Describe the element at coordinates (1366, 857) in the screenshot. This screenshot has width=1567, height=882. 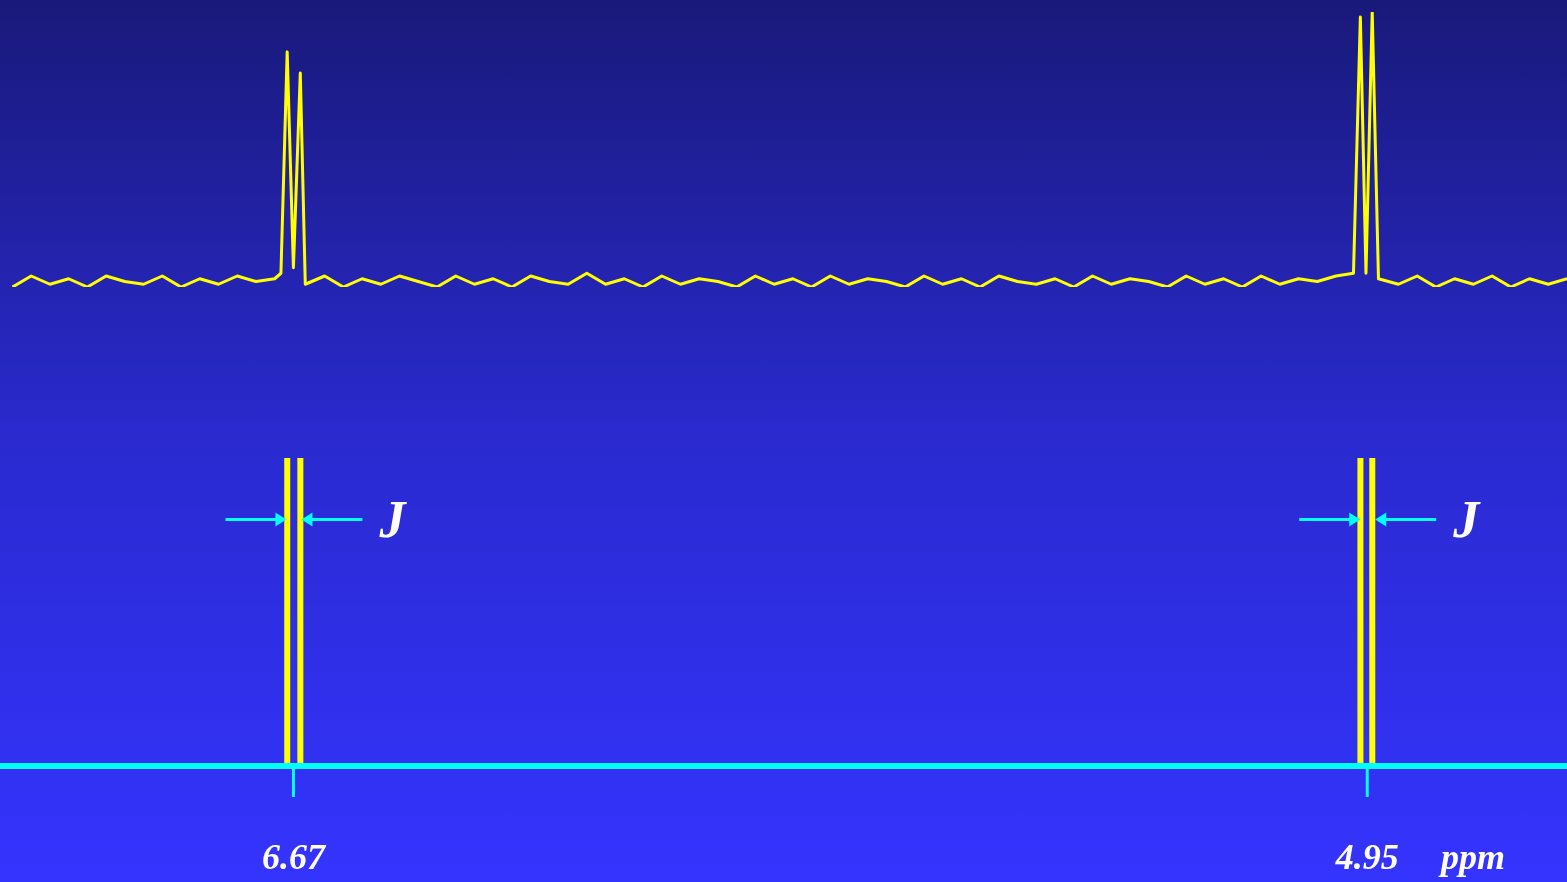
I see `x-tick-label: 4.95` at that location.